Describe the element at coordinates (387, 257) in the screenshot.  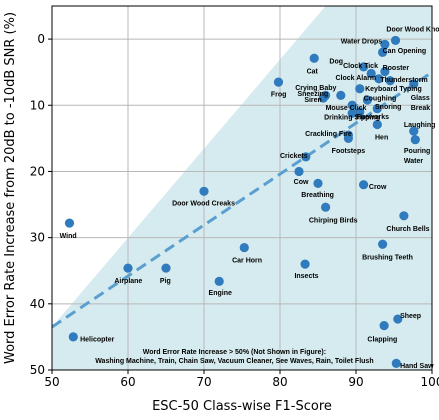
I see `point-label: Brushing Teeth` at that location.